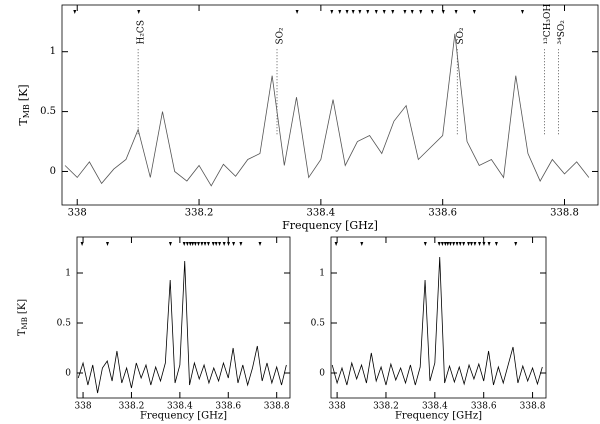  What do you see at coordinates (562, 32) in the screenshot?
I see `annotation: ³⁴SO₂` at bounding box center [562, 32].